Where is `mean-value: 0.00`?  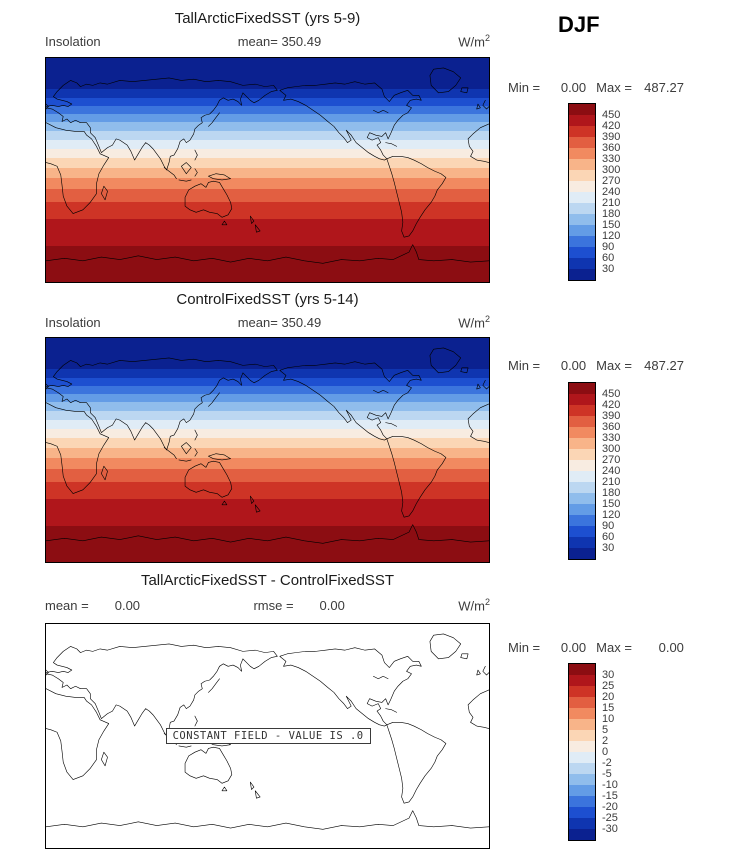 mean-value: 0.00 is located at coordinates (127, 606).